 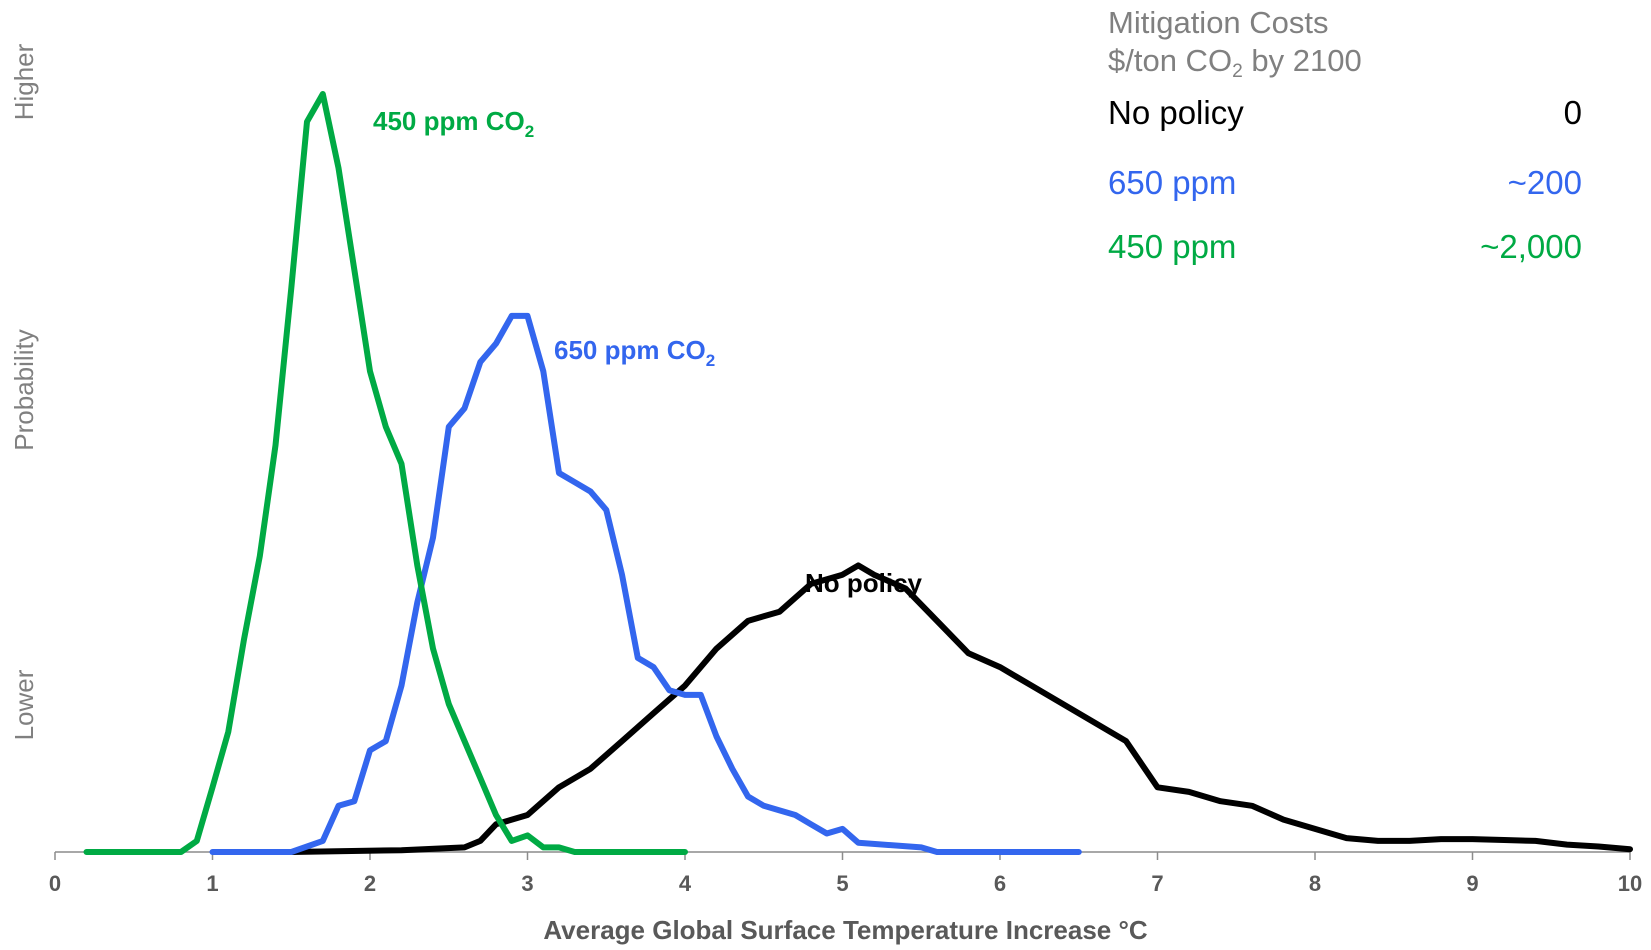 What do you see at coordinates (842, 883) in the screenshot?
I see `x-tick-label: 5` at bounding box center [842, 883].